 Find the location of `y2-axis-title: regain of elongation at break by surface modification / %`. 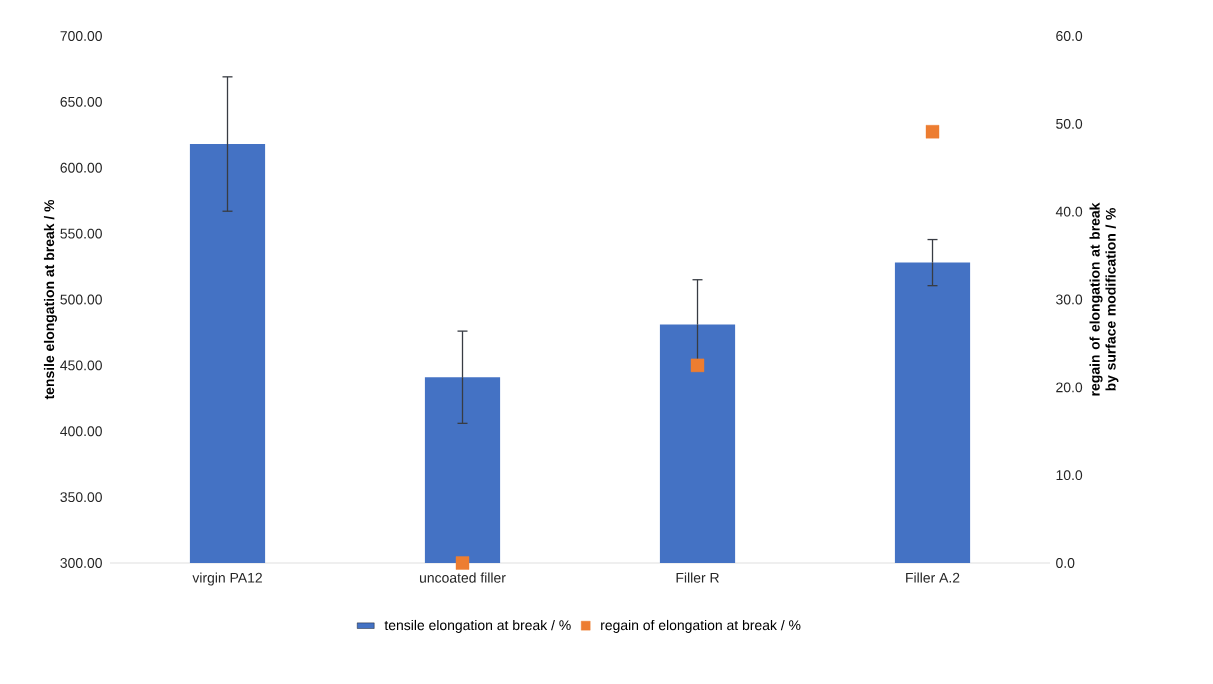

y2-axis-title: regain of elongation at break by surface modification / % is located at coordinates (1104, 299).